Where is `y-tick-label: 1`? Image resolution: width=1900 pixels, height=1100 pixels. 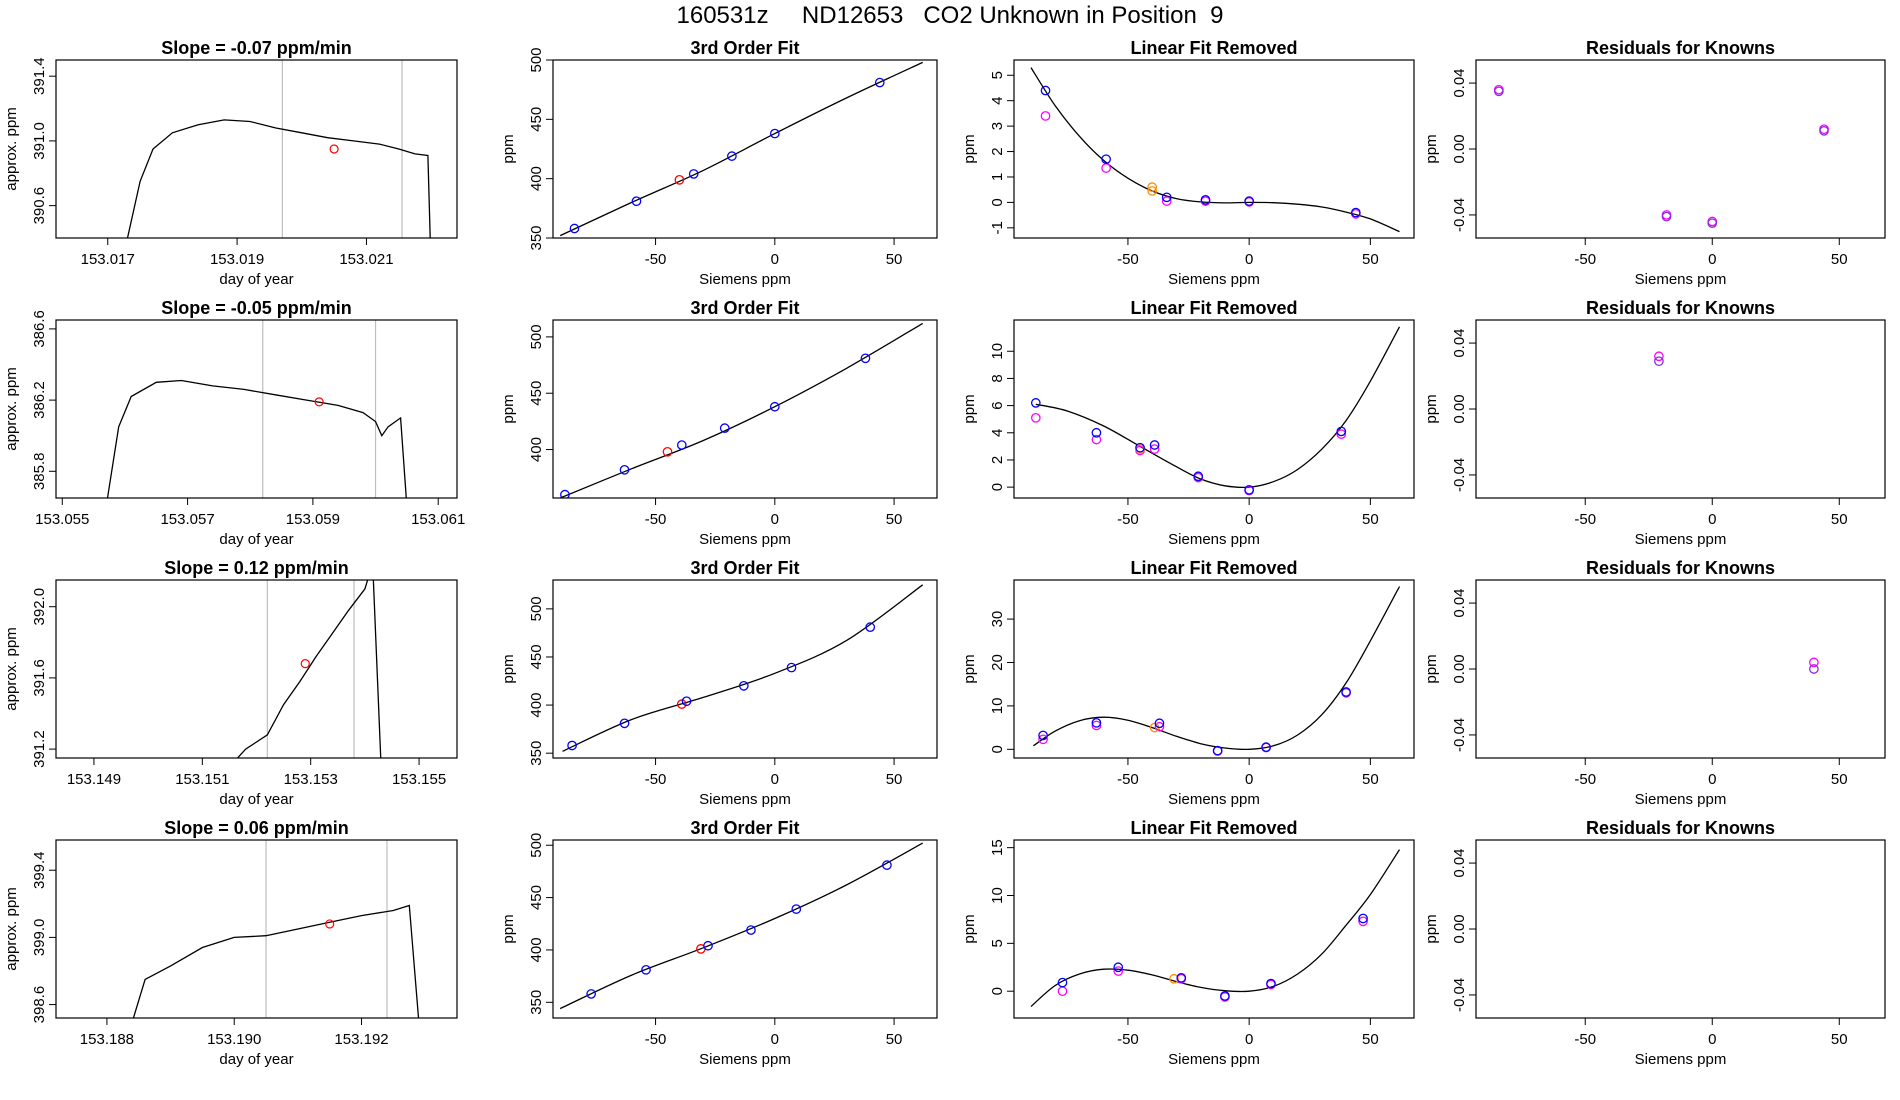
y-tick-label: 1 is located at coordinates (997, 177).